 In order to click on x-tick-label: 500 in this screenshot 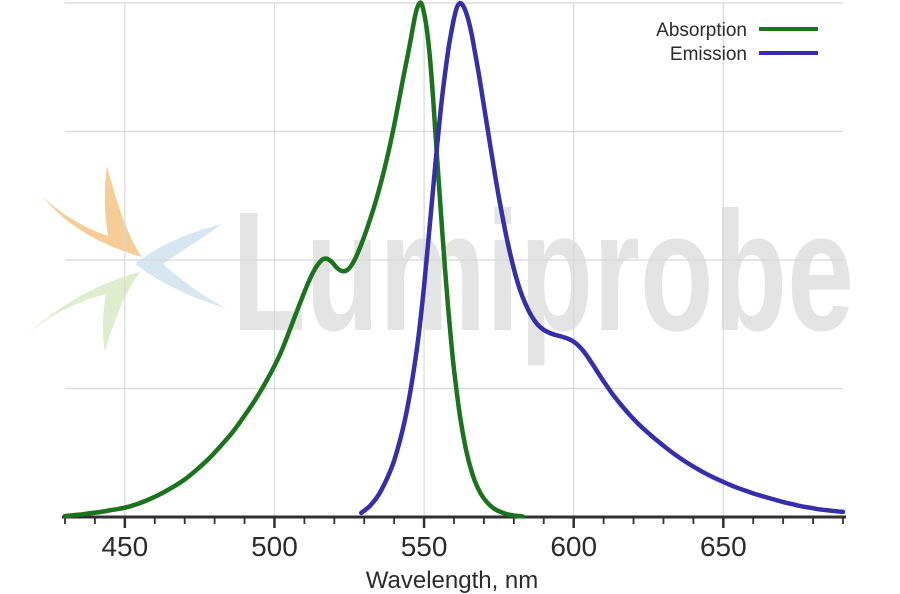, I will do `click(274, 546)`.